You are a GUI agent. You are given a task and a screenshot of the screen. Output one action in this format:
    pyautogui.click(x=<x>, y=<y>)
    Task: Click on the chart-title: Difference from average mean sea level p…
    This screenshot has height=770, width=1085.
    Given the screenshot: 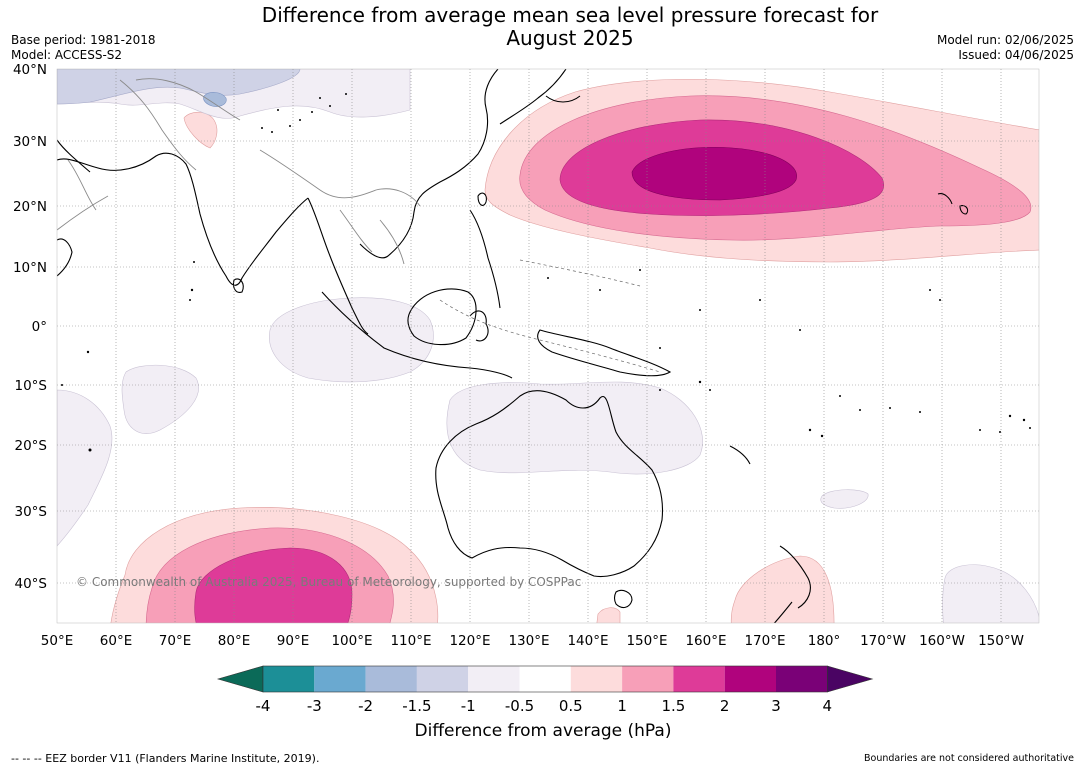 What is the action you would take?
    pyautogui.click(x=542, y=27)
    